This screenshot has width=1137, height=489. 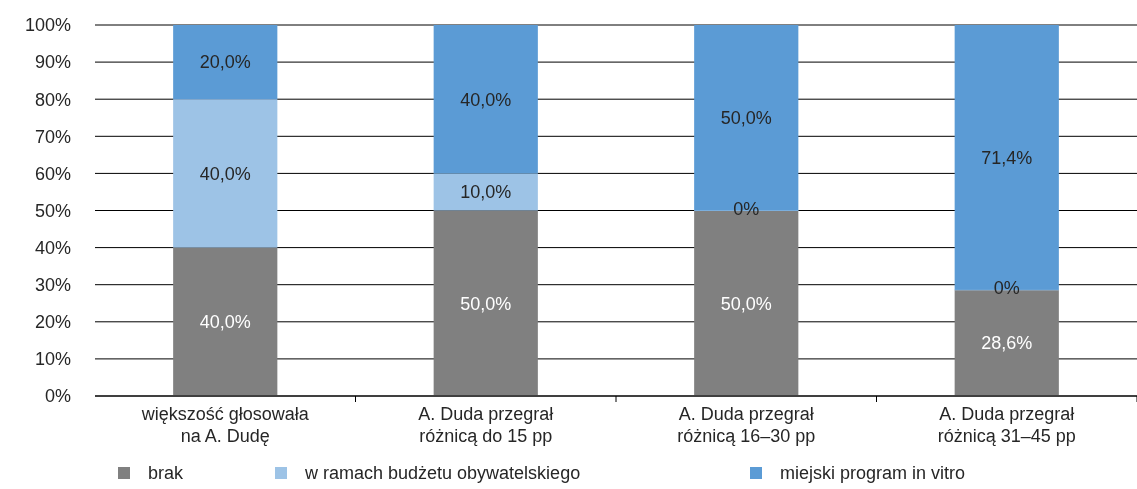 What do you see at coordinates (166, 473) in the screenshot?
I see `legend-label: brak` at bounding box center [166, 473].